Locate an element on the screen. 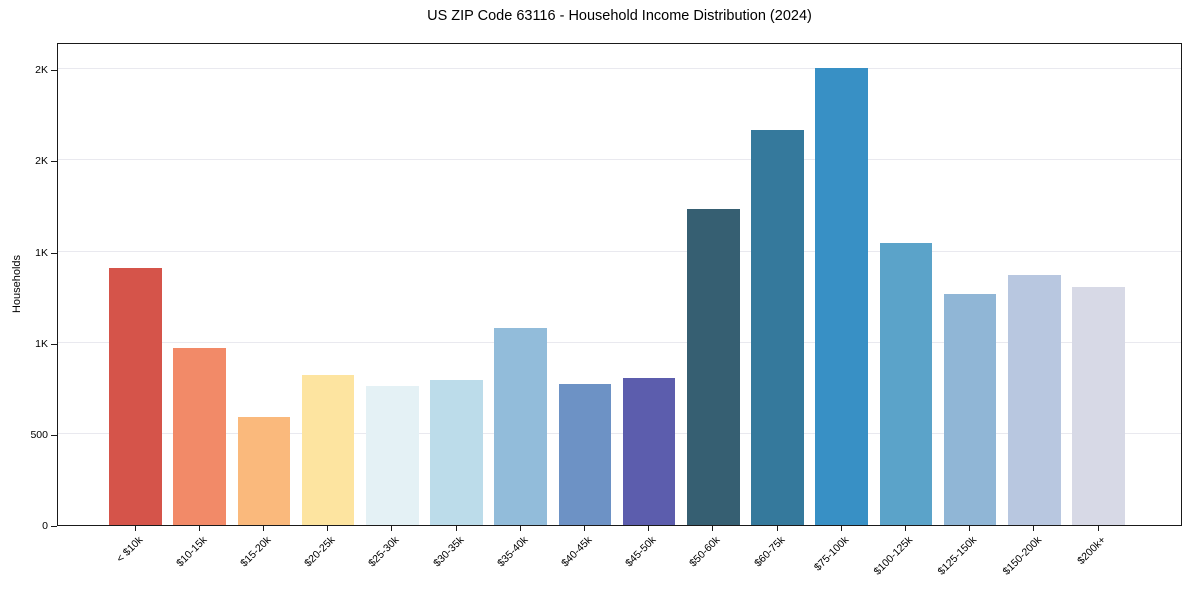 This screenshot has height=590, width=1189. x-tick-label: $100-125k is located at coordinates (893, 556).